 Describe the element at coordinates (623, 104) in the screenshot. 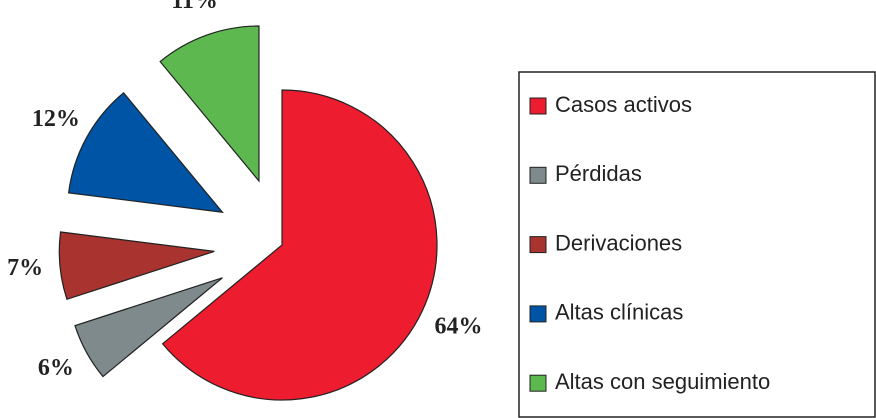

I see `legend-label: Casos activos` at that location.